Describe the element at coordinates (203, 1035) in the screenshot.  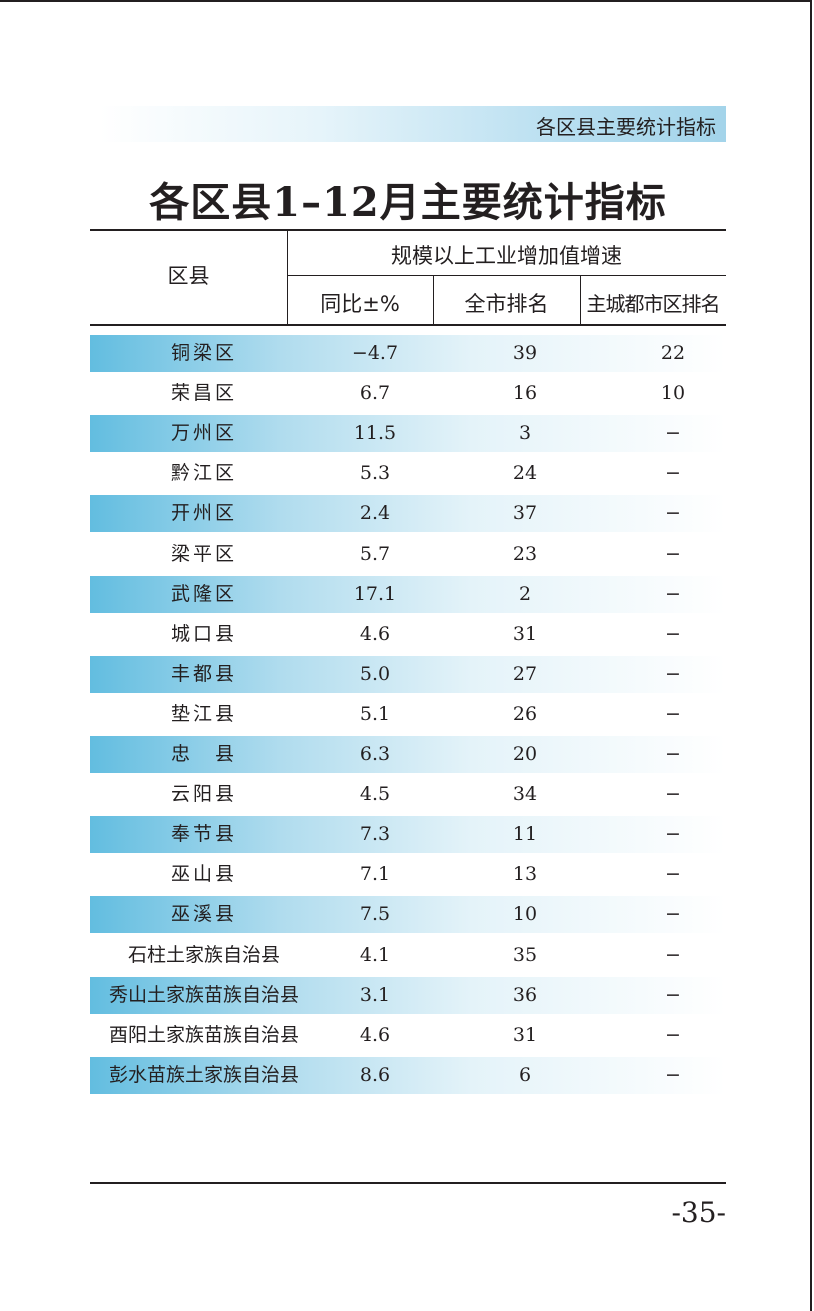
I see `district-name: 酉阳土家族苗族自治县` at that location.